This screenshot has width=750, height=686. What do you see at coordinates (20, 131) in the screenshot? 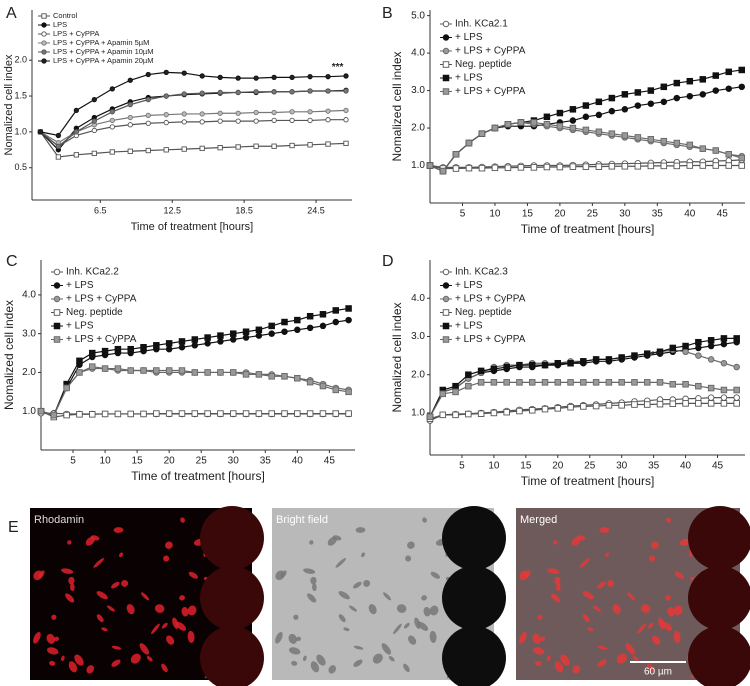
I see `y-tick-label: 1.0` at bounding box center [20, 131].